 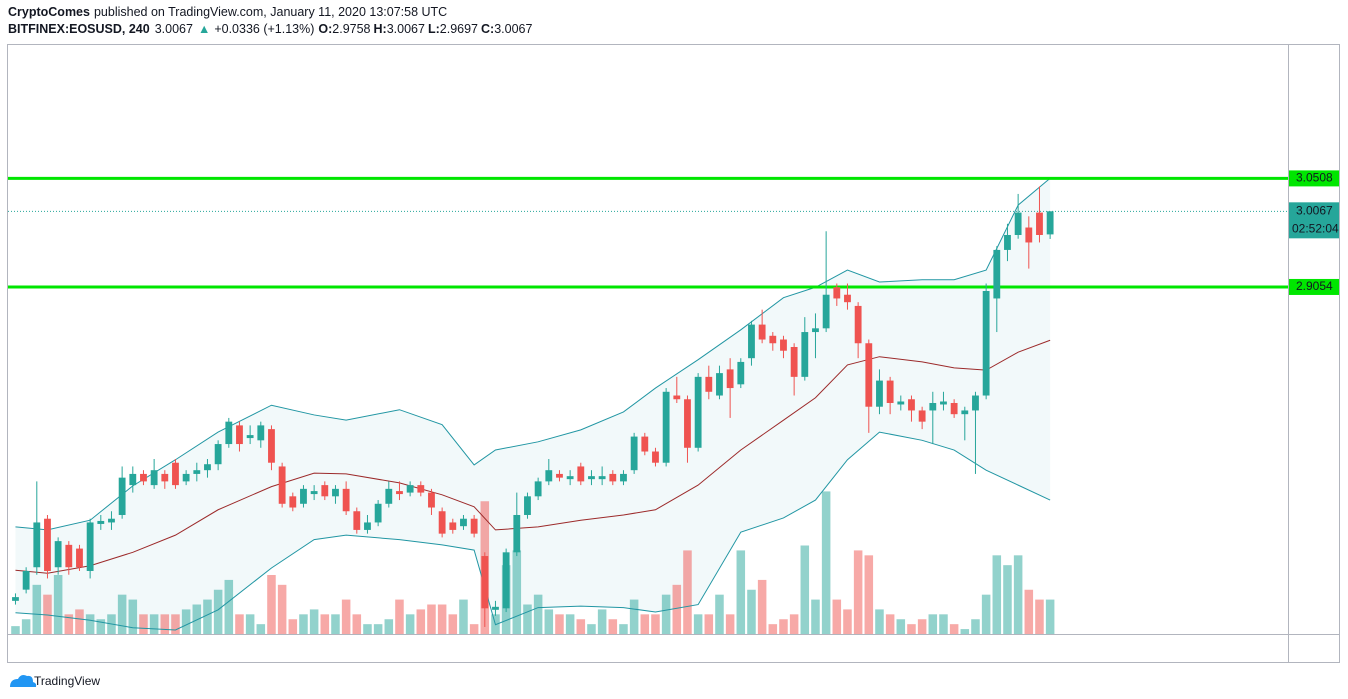 What do you see at coordinates (434, 29) in the screenshot?
I see `l-label: L:` at bounding box center [434, 29].